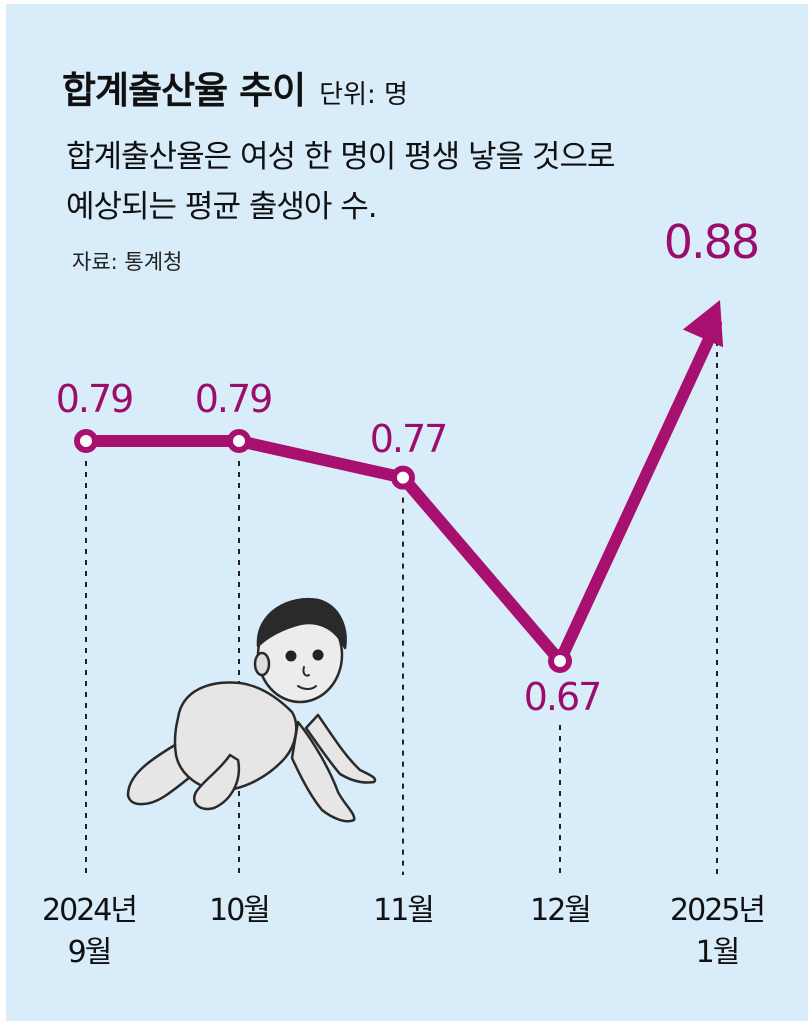 Image resolution: width=812 pixels, height=1025 pixels. What do you see at coordinates (404, 931) in the screenshot?
I see `x-axis-ticks: 2024년 9월 10월 11월 12월 2025년 1월` at bounding box center [404, 931].